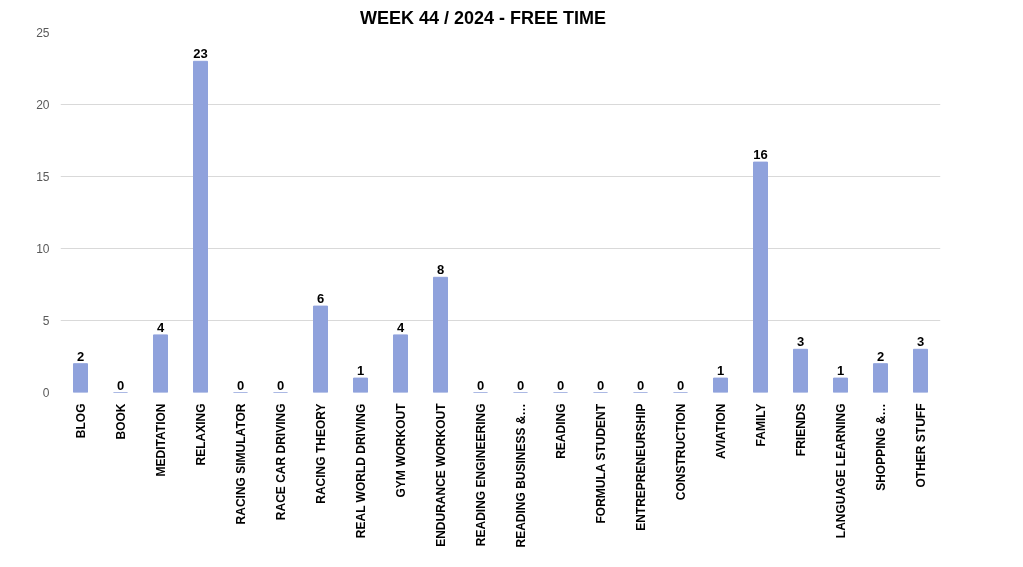 The height and width of the screenshot is (567, 1023). I want to click on x-tick-label: READING ENGINEERING, so click(480, 475).